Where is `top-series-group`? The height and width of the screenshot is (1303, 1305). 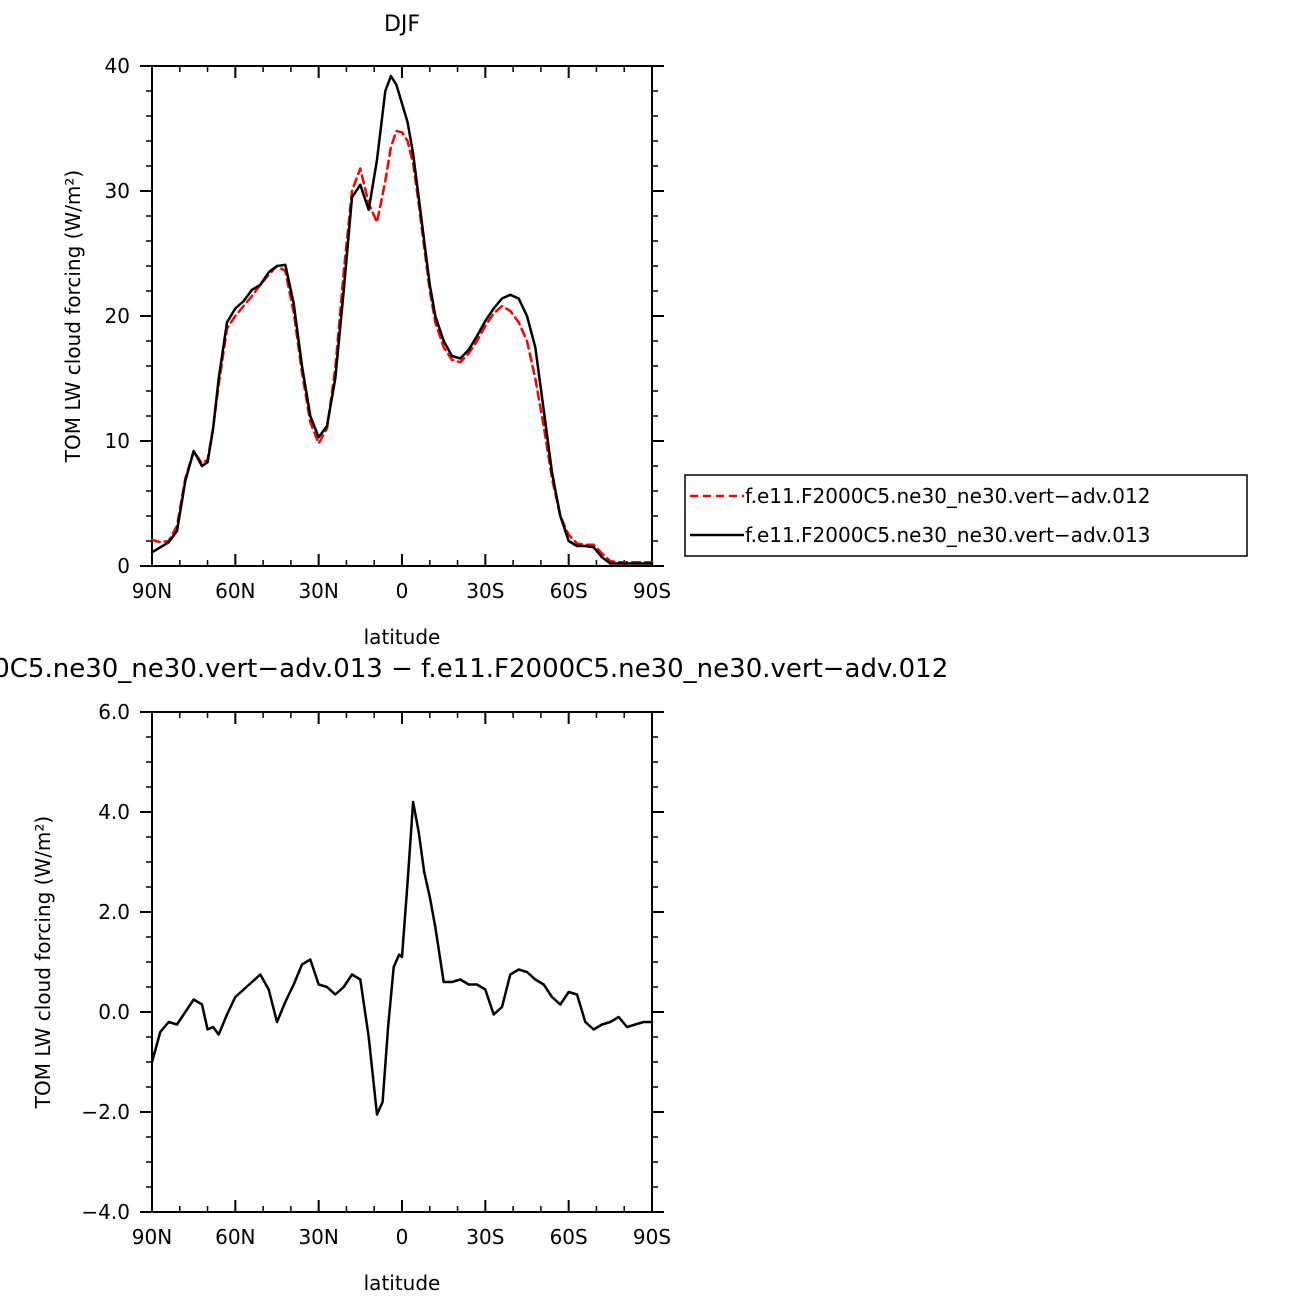
top-series-group is located at coordinates (402, 319).